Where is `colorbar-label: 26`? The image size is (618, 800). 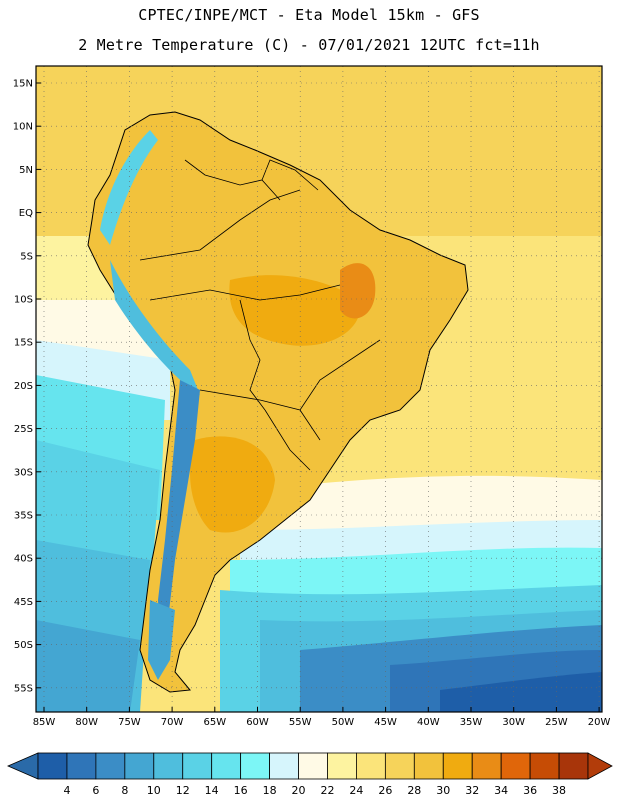
colorbar-label: 26 is located at coordinates (385, 790).